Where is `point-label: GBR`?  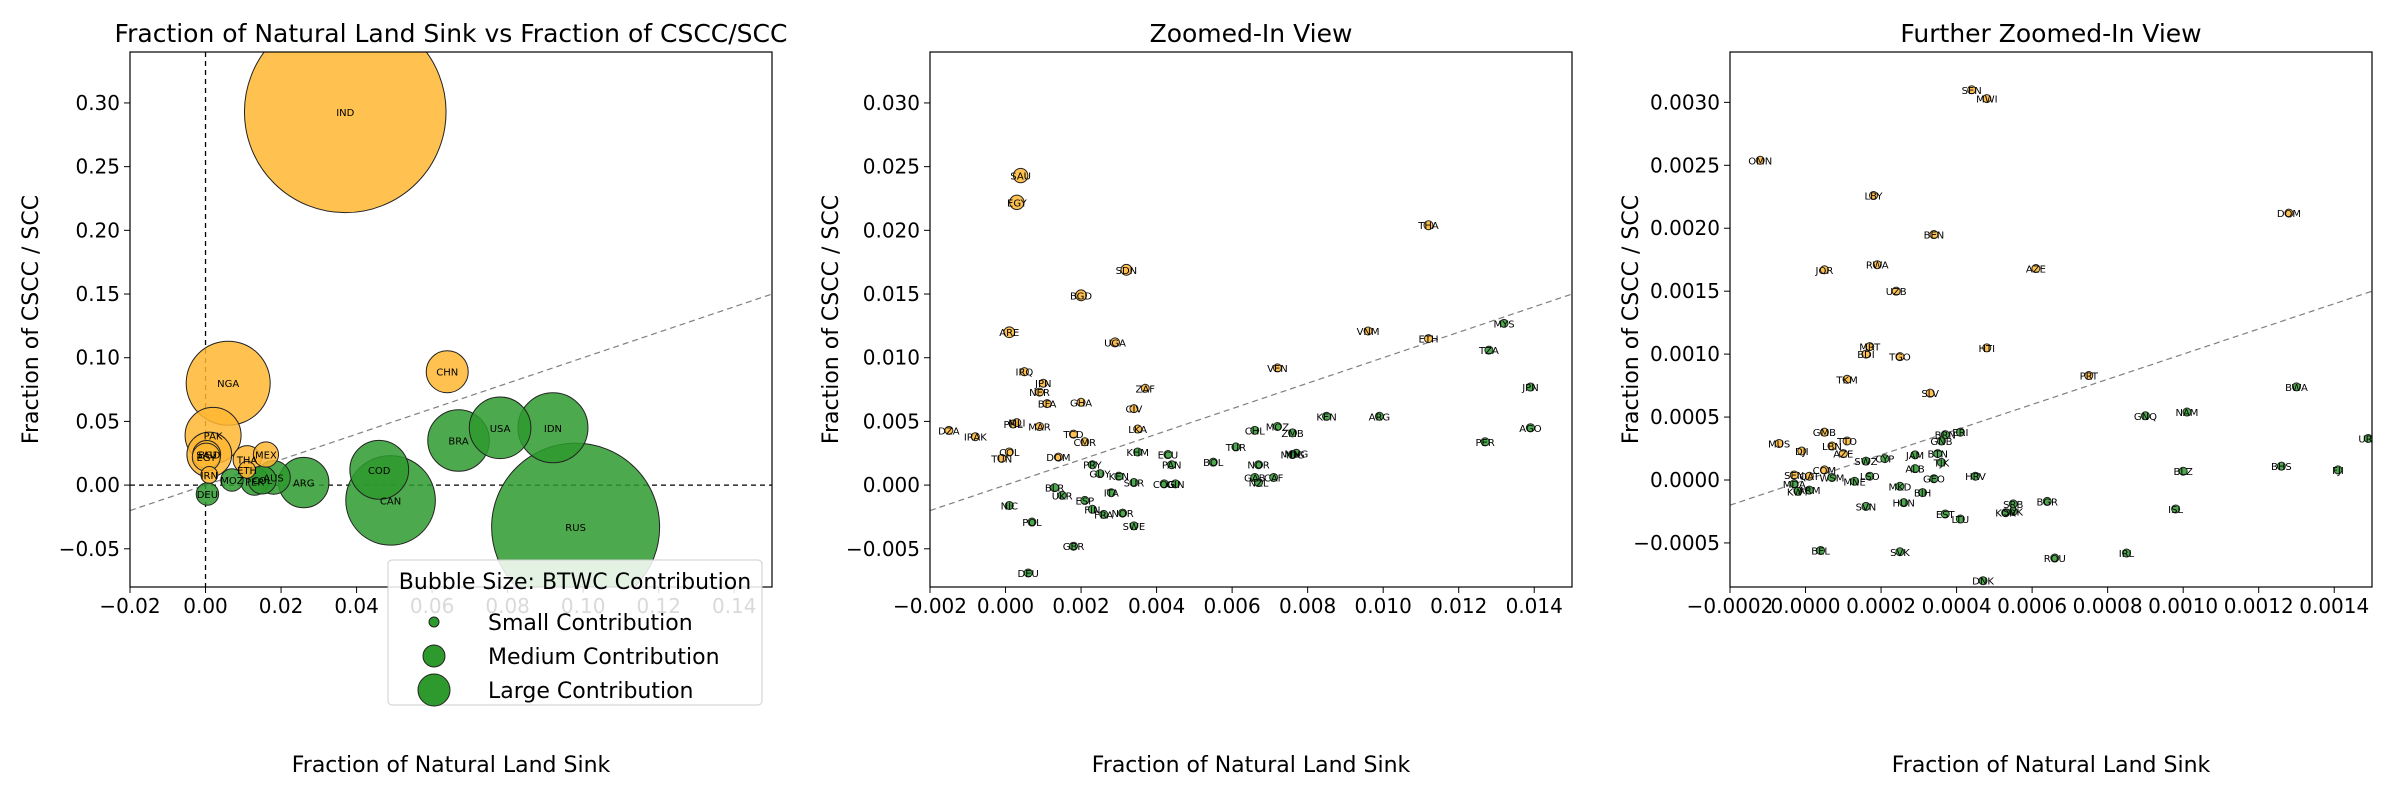
point-label: GBR is located at coordinates (1074, 547).